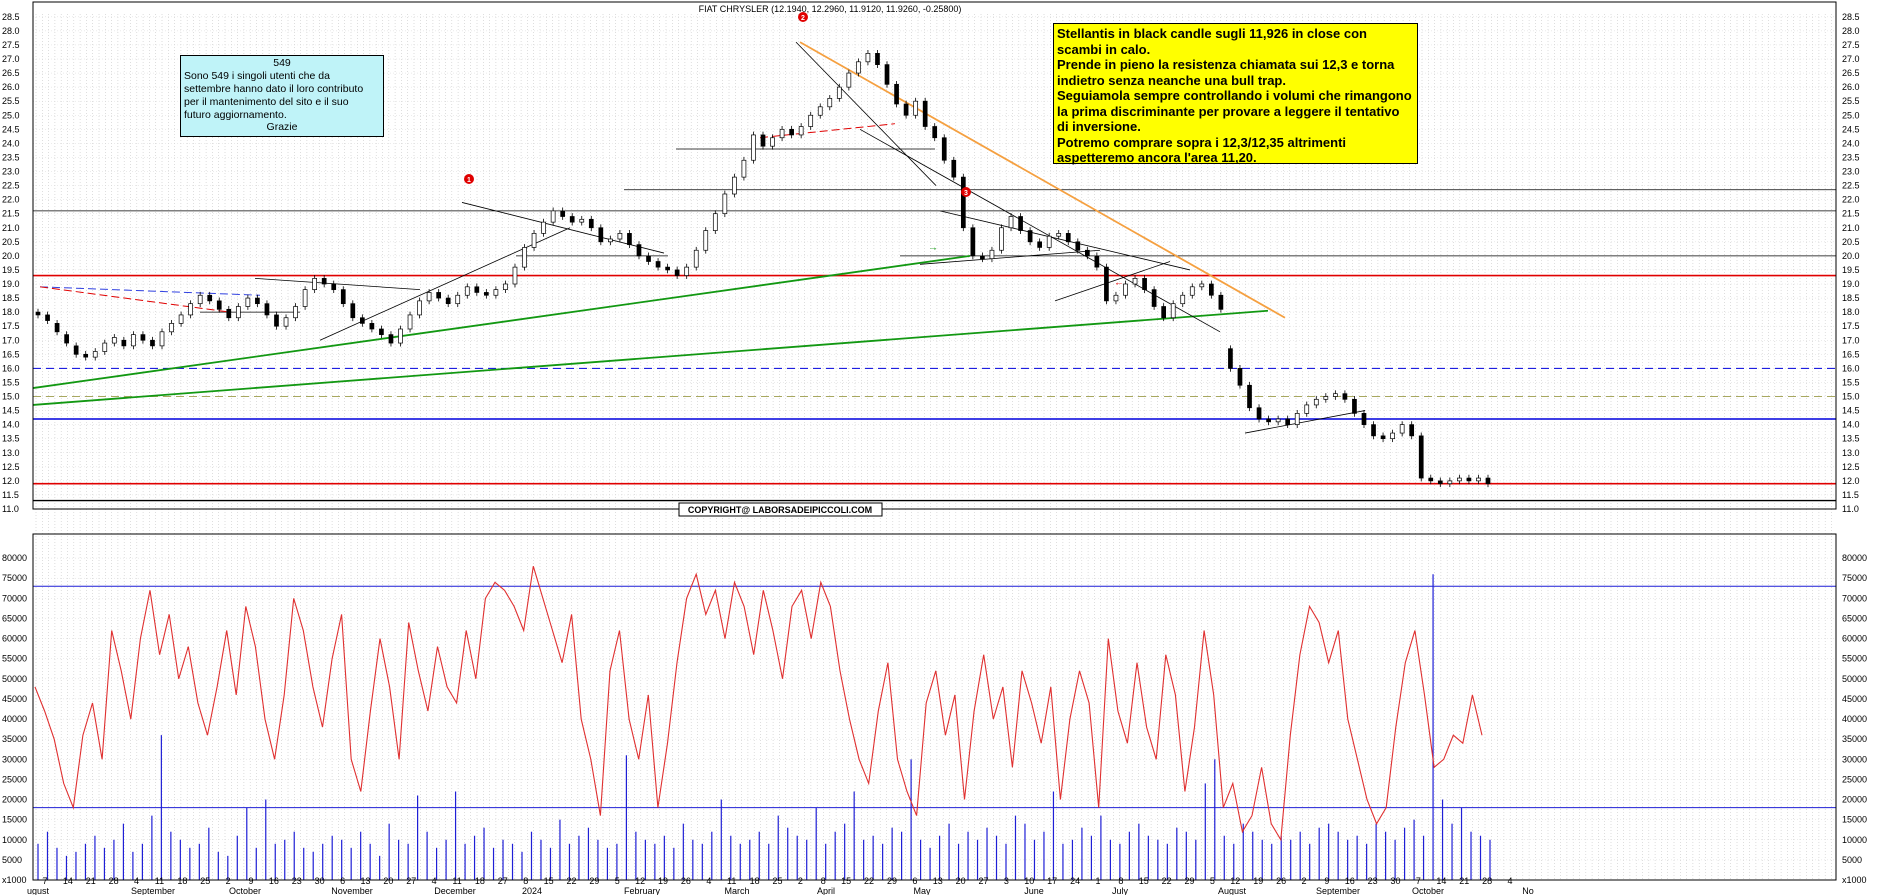 The width and height of the screenshot is (1890, 895). What do you see at coordinates (914, 881) in the screenshot?
I see `day-tick-label: 6` at bounding box center [914, 881].